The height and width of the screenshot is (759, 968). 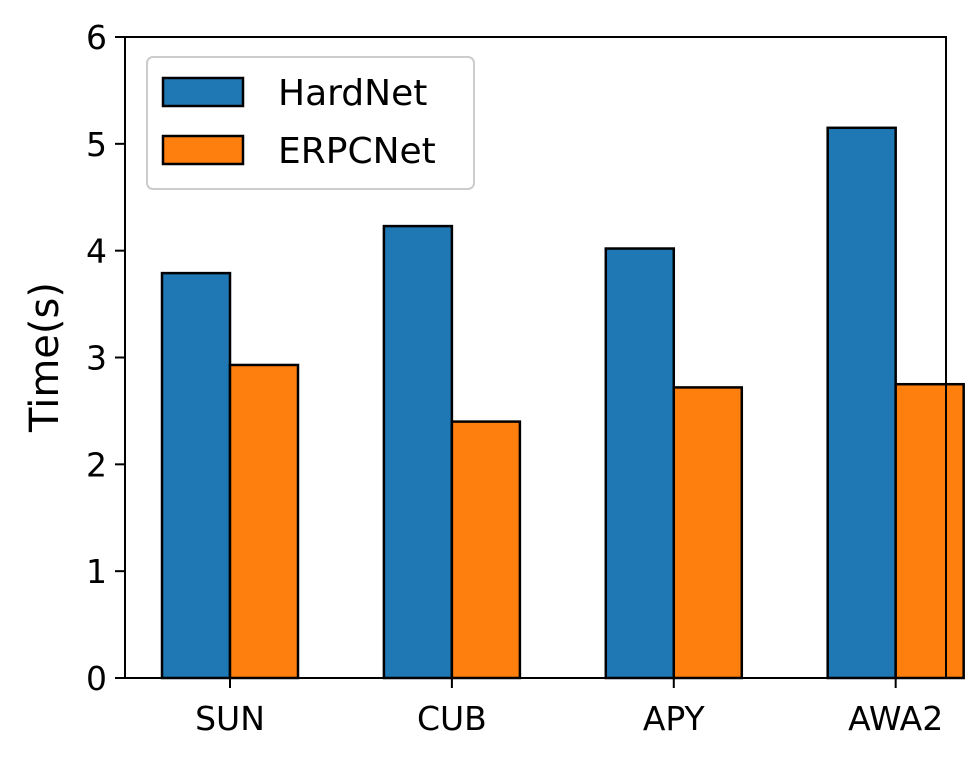 What do you see at coordinates (486, 550) in the screenshot?
I see `bar-erpcnet-cub` at bounding box center [486, 550].